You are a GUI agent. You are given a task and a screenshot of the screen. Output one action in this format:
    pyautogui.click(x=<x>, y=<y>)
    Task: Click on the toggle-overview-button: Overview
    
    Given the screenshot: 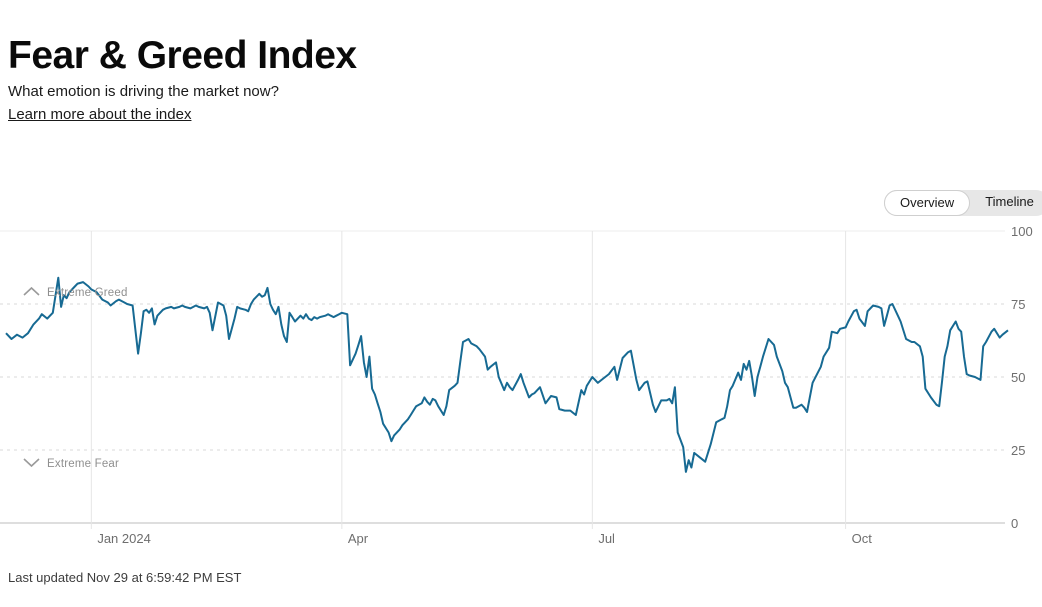 What is the action you would take?
    pyautogui.click(x=927, y=203)
    